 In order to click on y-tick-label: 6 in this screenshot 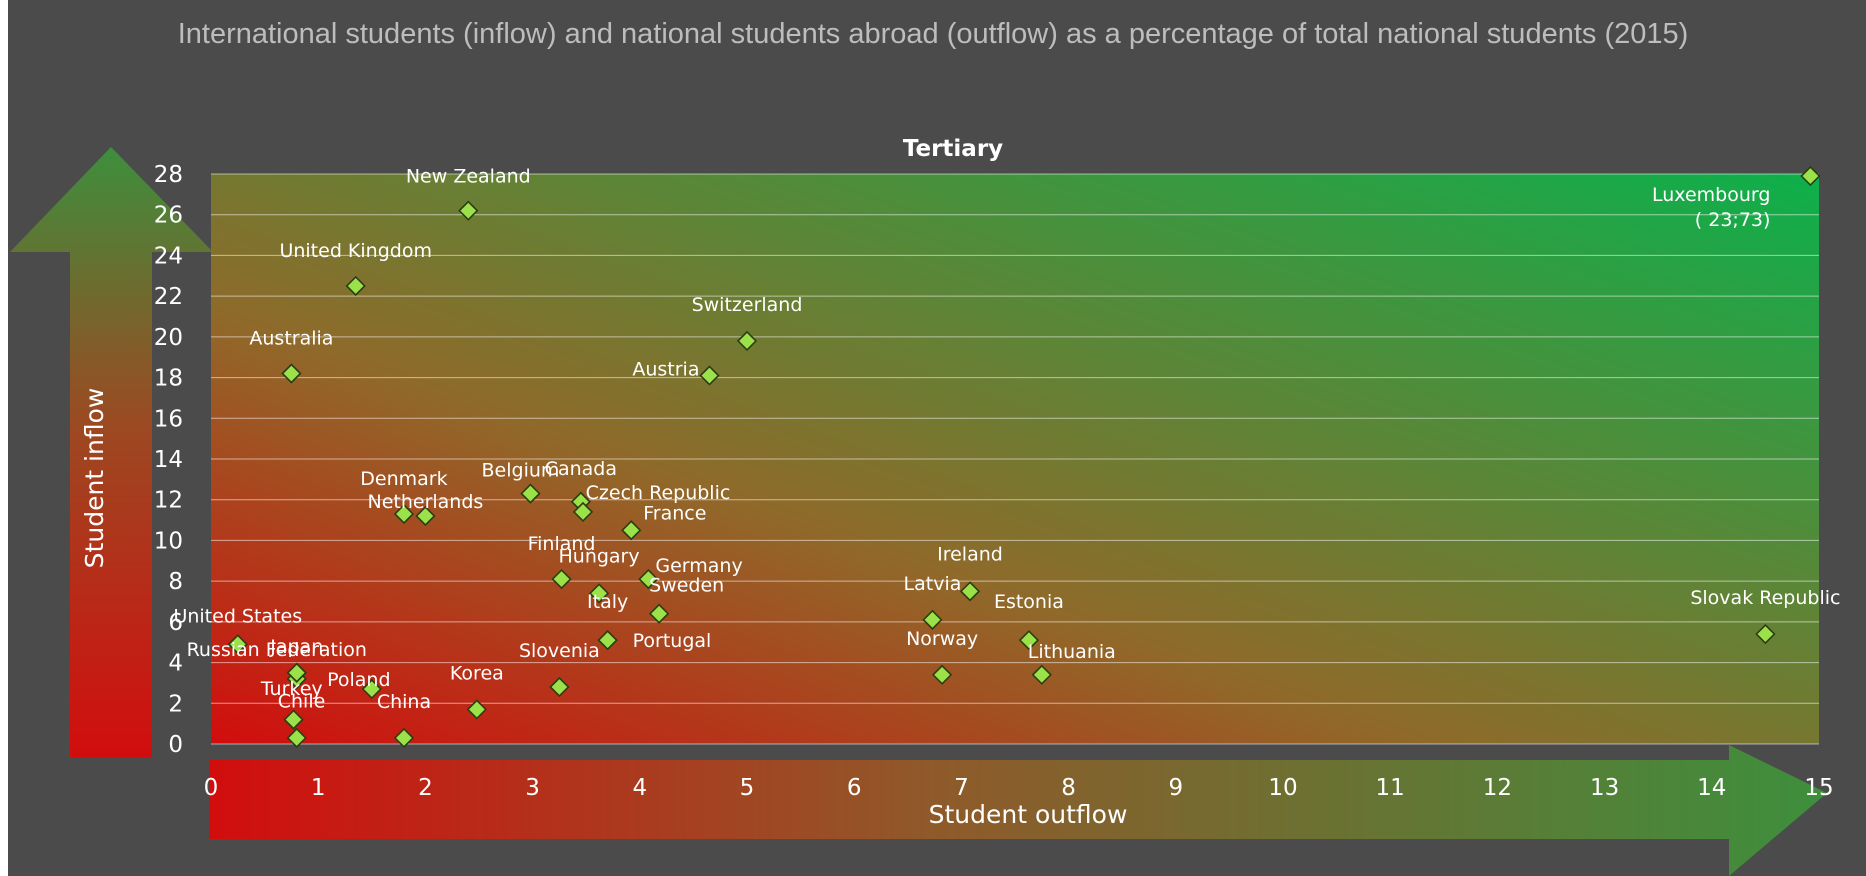, I will do `click(175, 623)`.